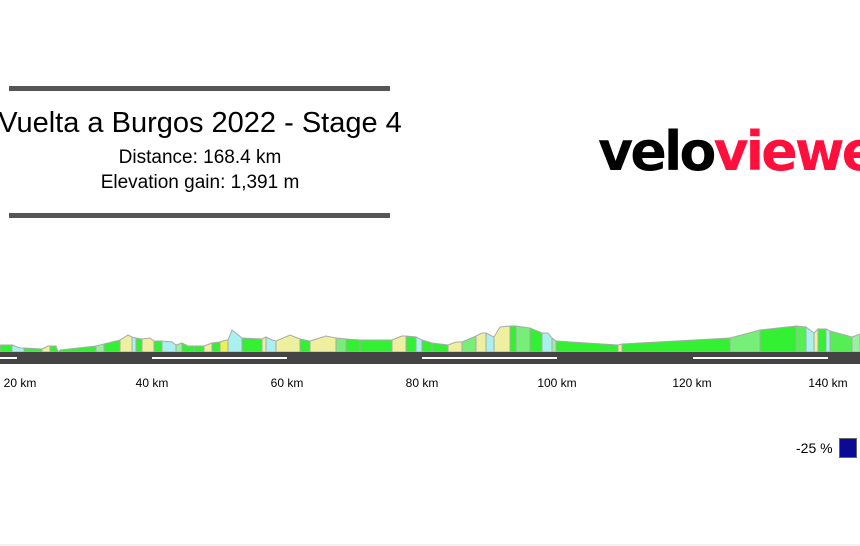 This screenshot has height=546, width=860. What do you see at coordinates (430, 545) in the screenshot?
I see `footer-divider` at bounding box center [430, 545].